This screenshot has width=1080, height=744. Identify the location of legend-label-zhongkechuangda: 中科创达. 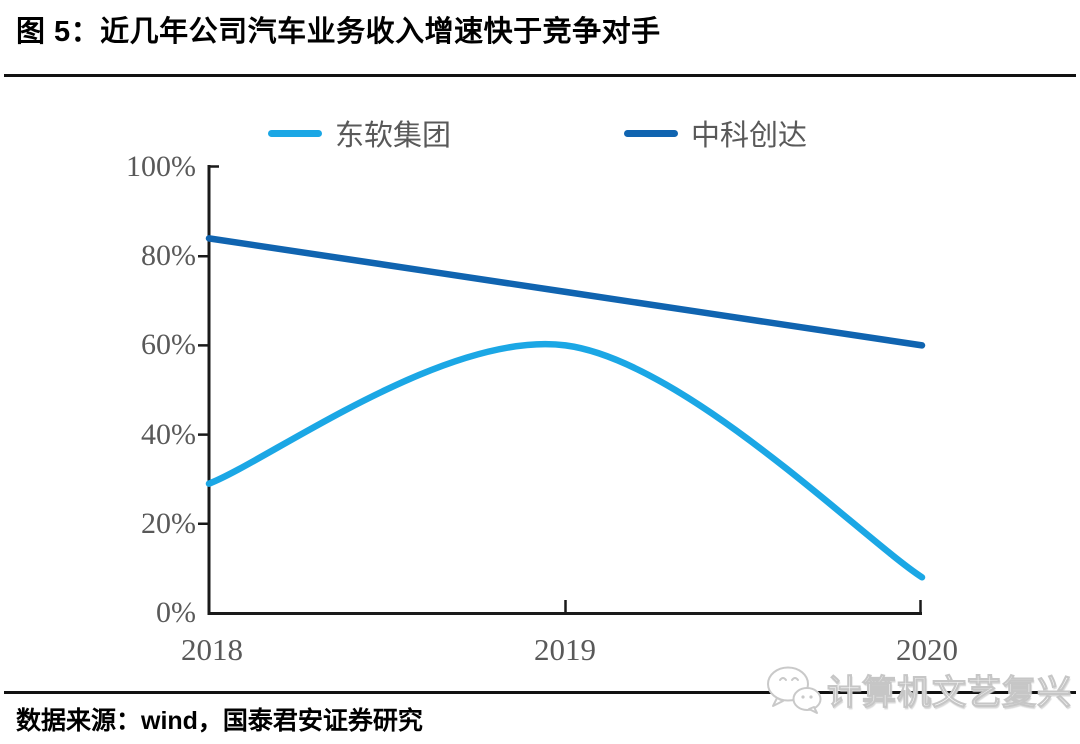
(749, 136).